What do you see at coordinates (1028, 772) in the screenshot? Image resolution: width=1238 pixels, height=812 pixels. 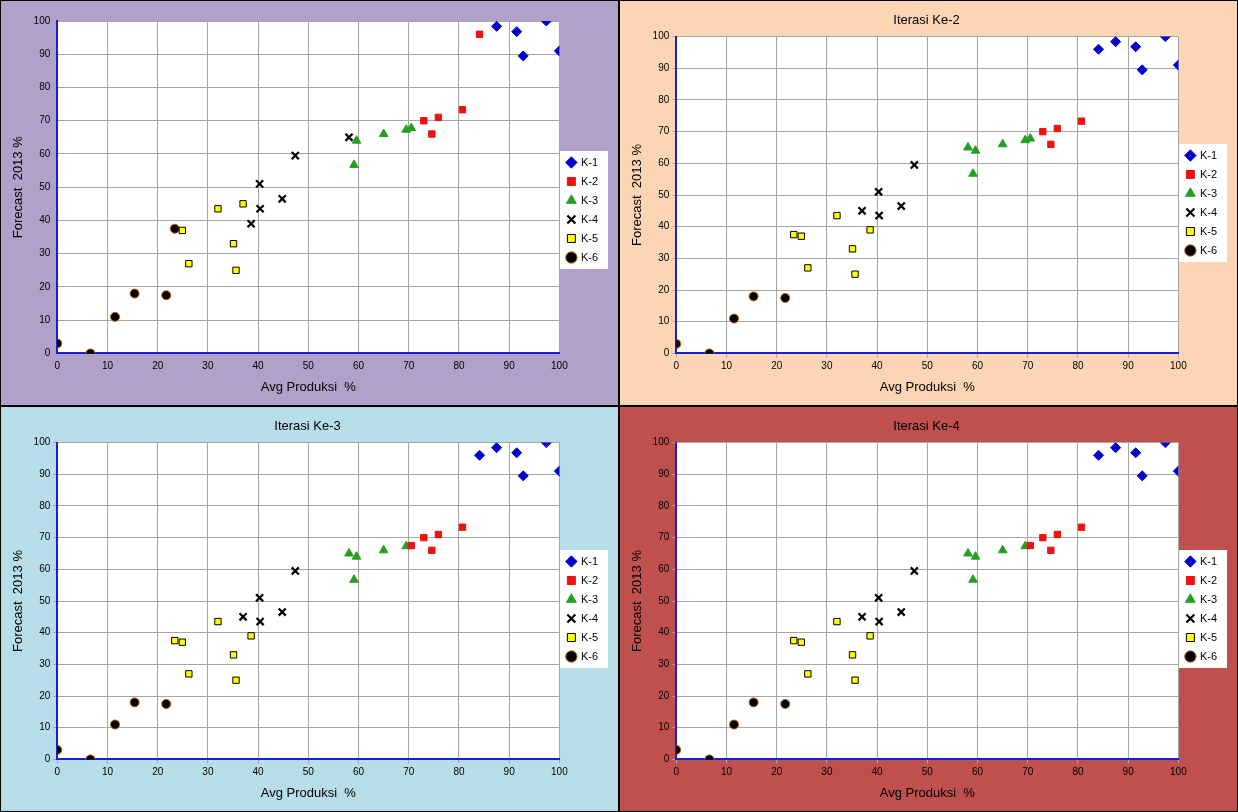 I see `x-tick-label: 70` at bounding box center [1028, 772].